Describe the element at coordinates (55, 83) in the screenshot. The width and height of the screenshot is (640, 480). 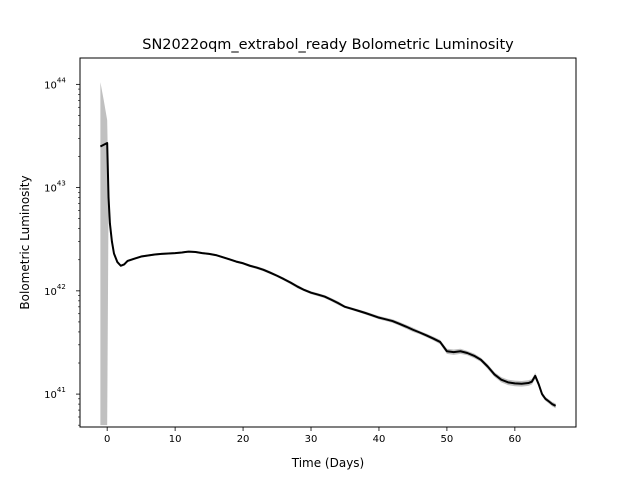
I see `y-tick-label: 1044` at that location.